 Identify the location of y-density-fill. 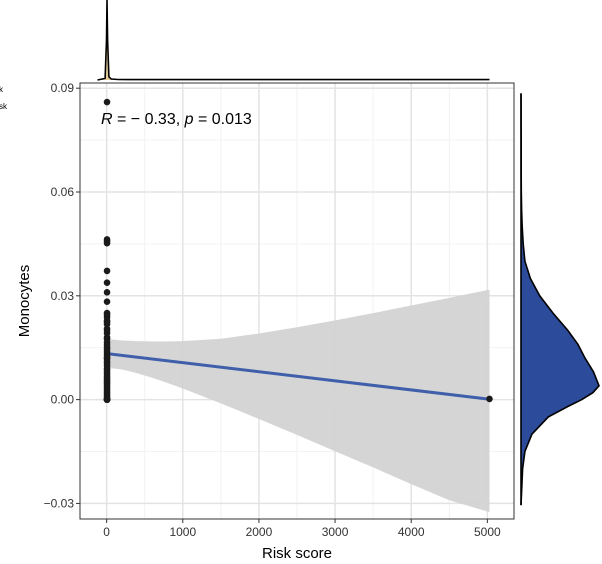
(560, 299).